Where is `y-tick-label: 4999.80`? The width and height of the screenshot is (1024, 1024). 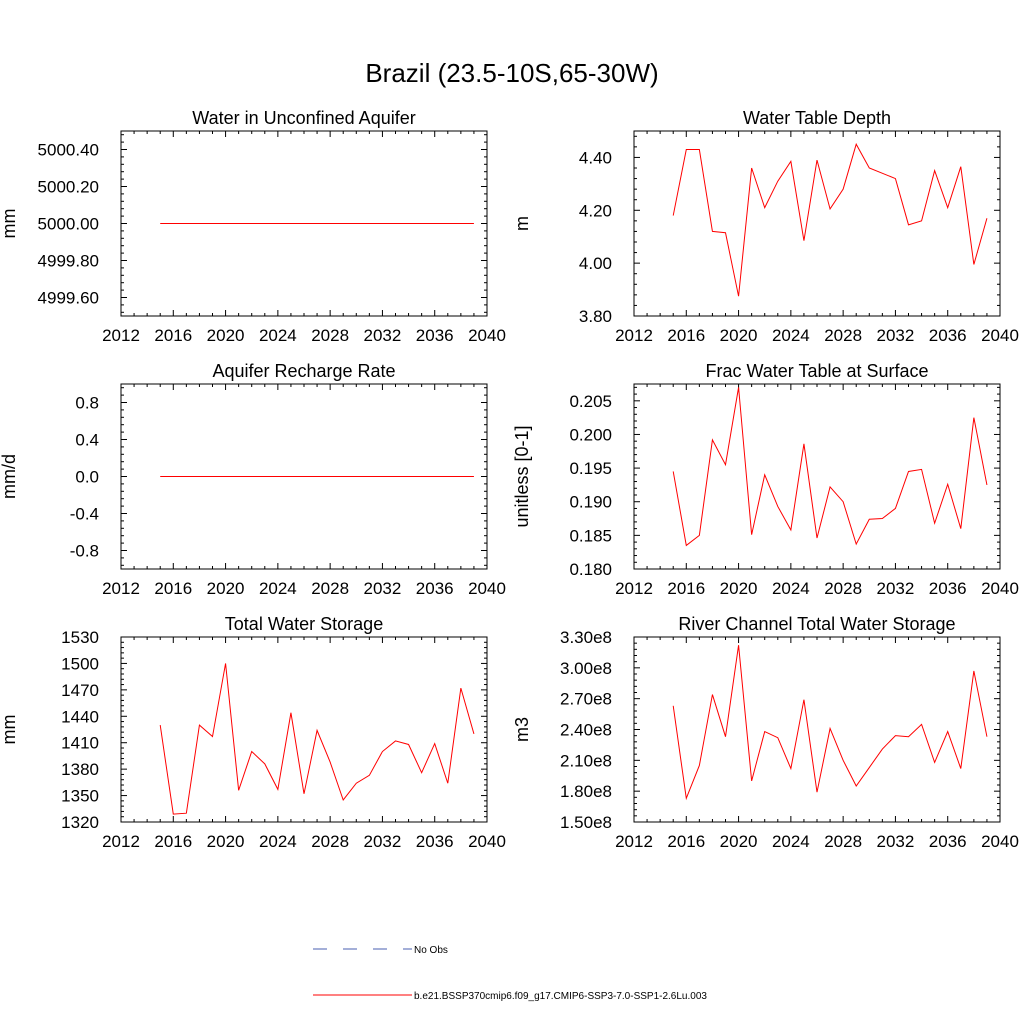
y-tick-label: 4999.80 is located at coordinates (68, 261).